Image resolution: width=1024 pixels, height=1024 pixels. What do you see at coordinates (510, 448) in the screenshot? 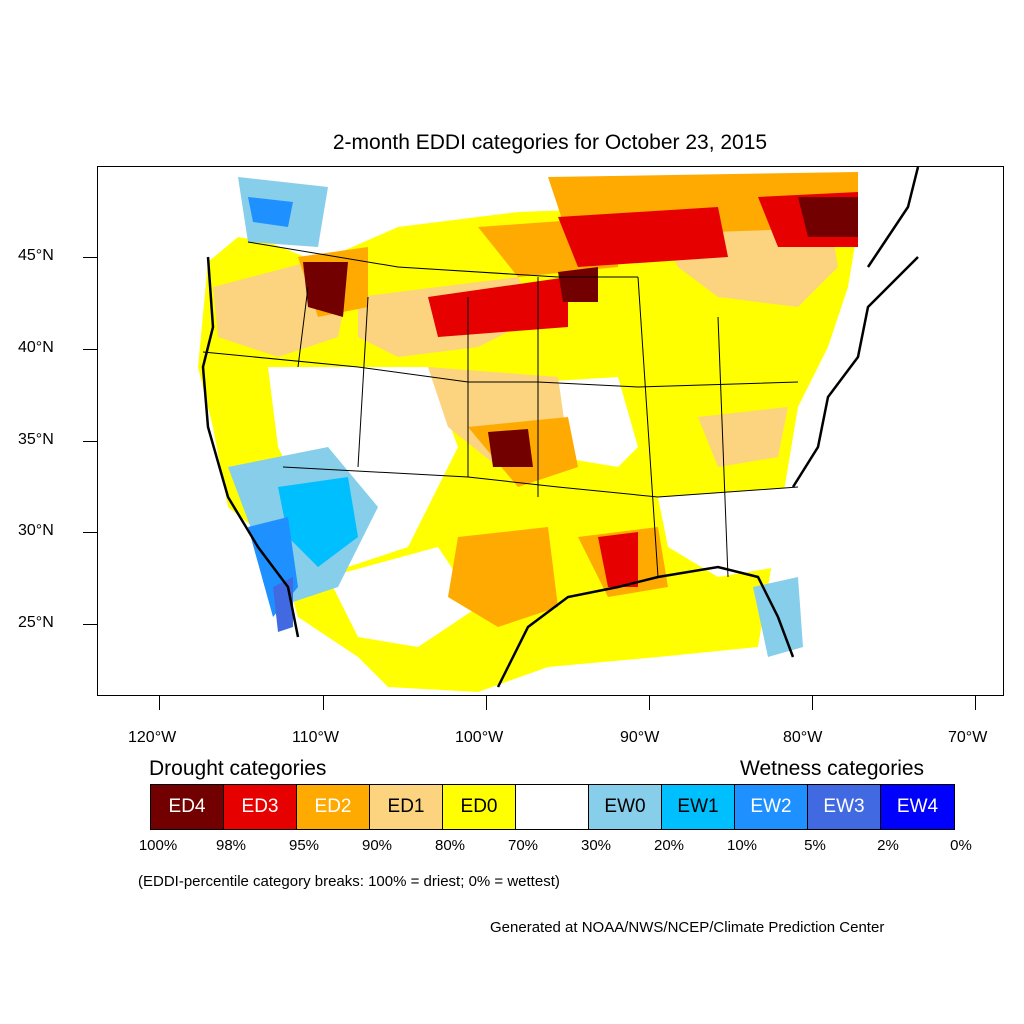
I see `ed4-region-kansas` at bounding box center [510, 448].